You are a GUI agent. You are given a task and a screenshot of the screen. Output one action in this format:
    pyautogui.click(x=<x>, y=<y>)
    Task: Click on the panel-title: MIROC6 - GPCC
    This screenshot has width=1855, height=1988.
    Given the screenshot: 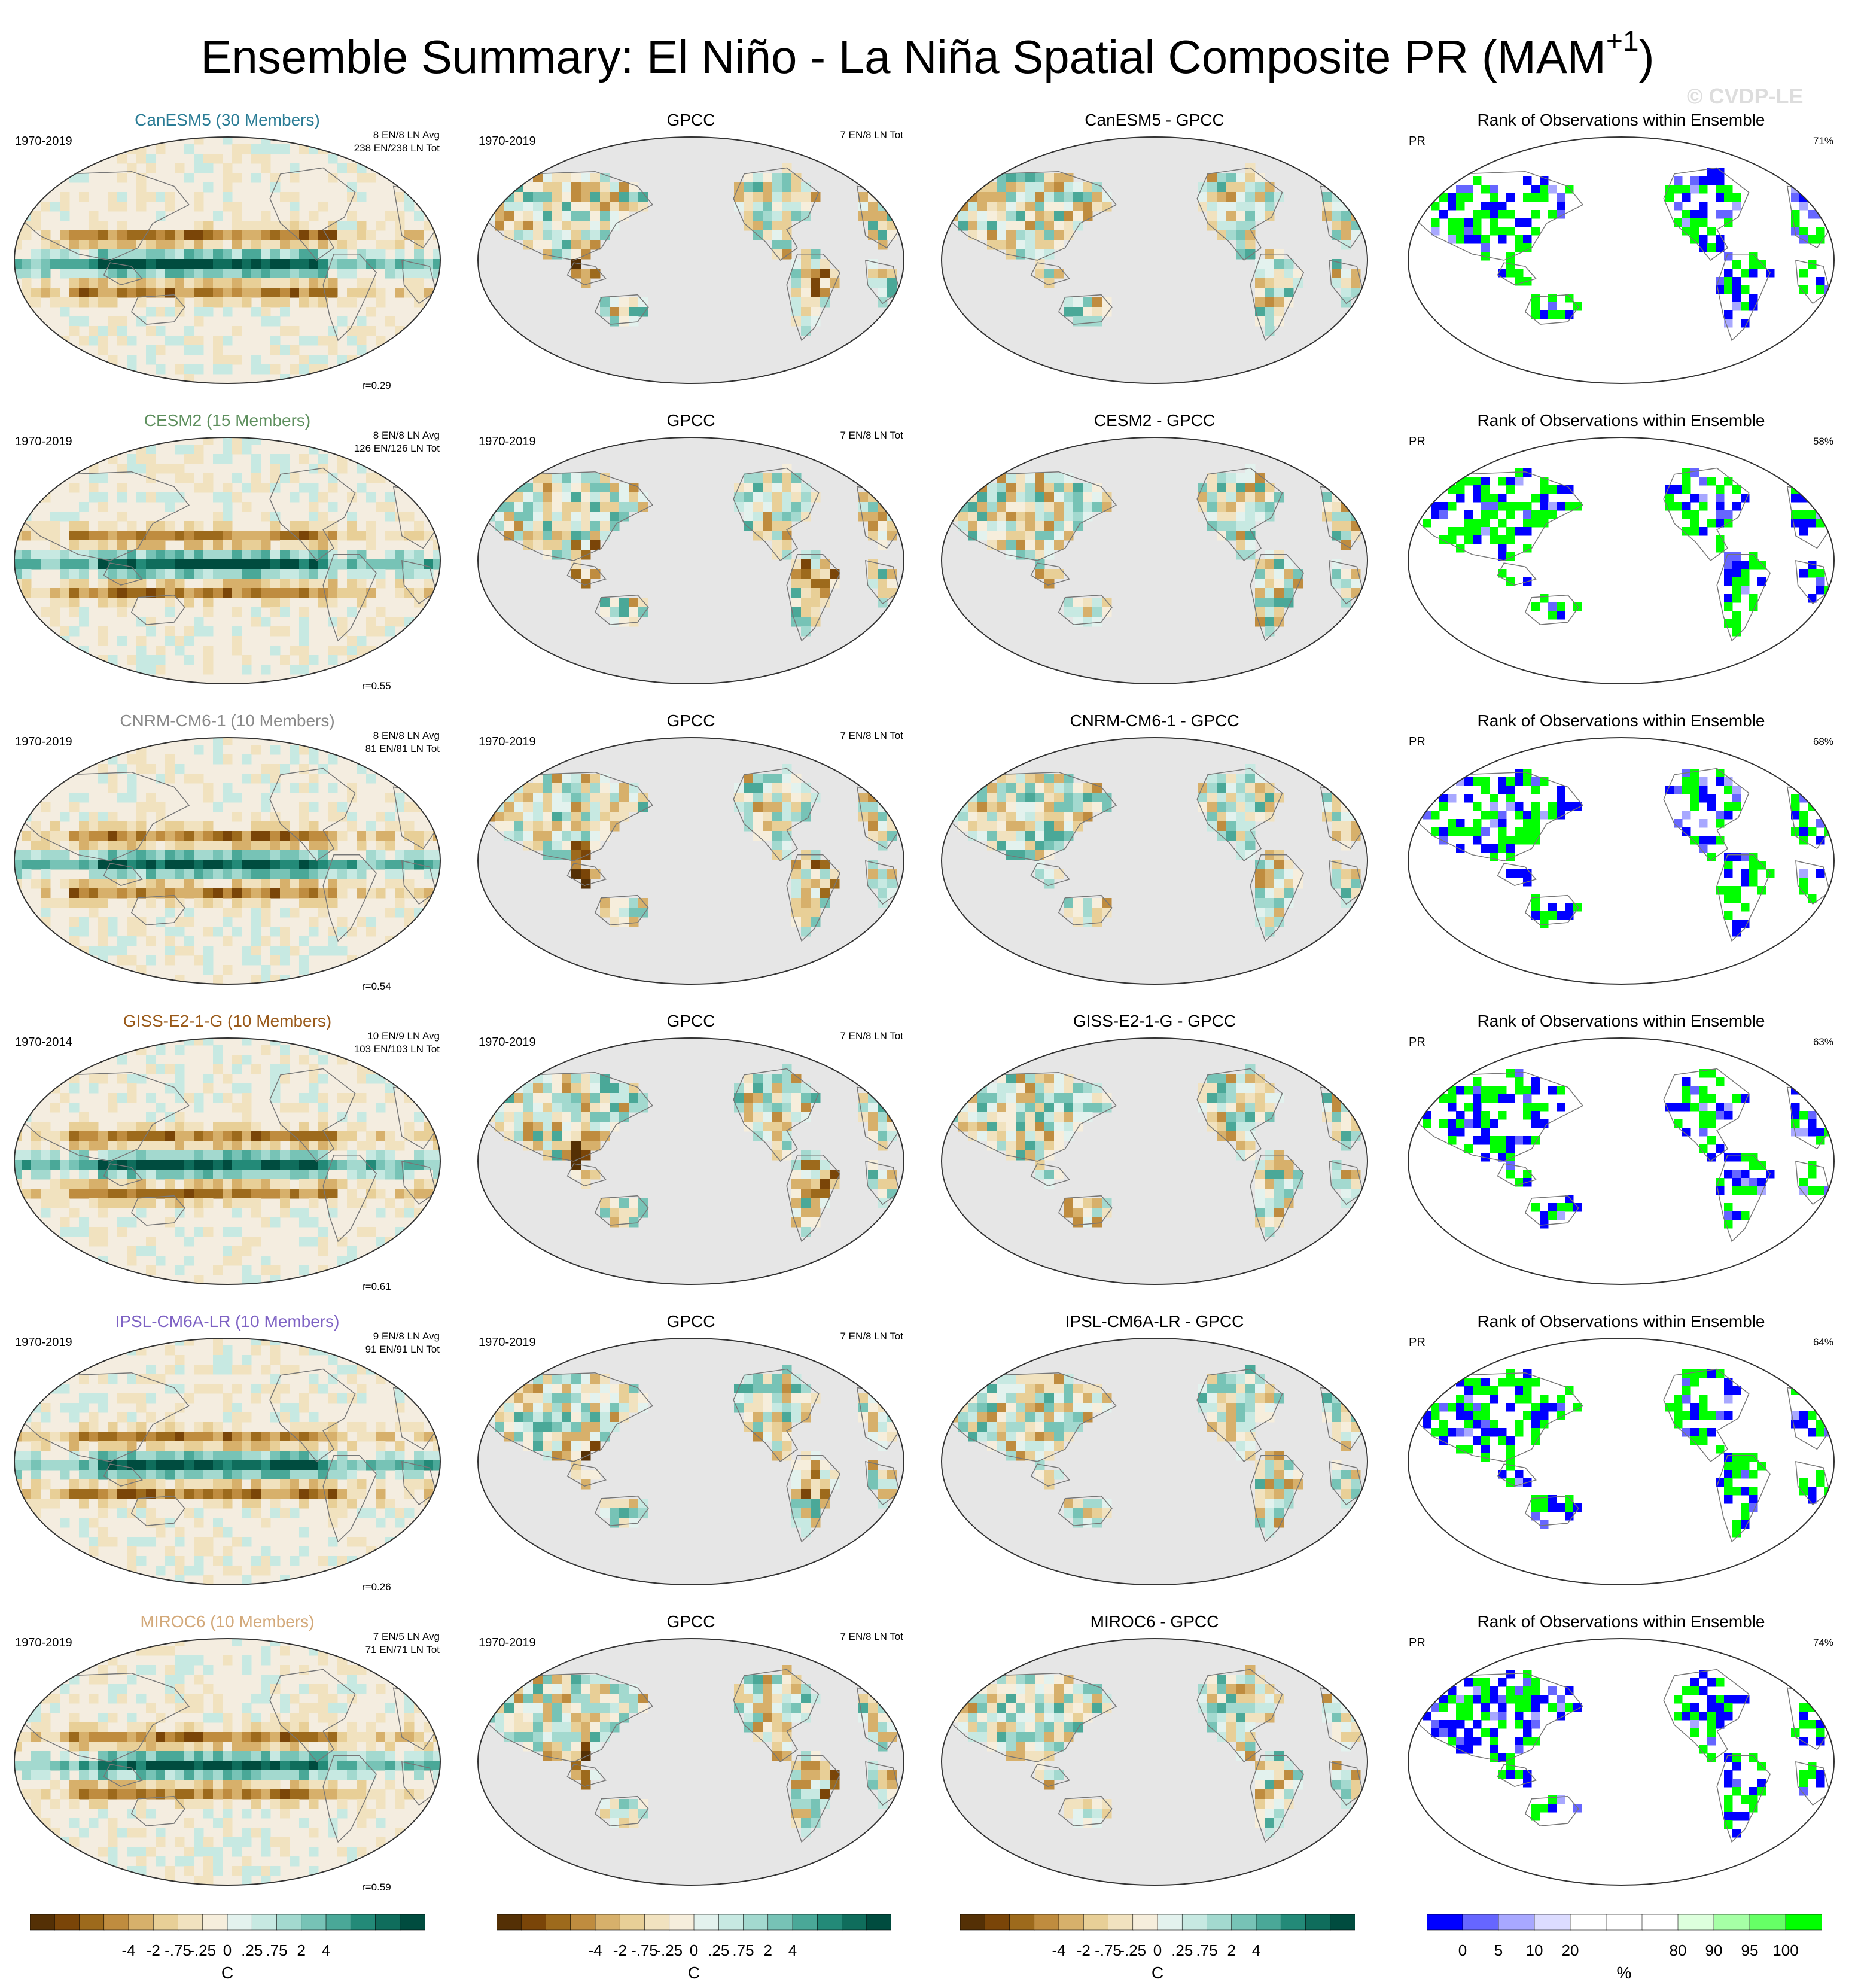 What is the action you would take?
    pyautogui.click(x=1154, y=1621)
    